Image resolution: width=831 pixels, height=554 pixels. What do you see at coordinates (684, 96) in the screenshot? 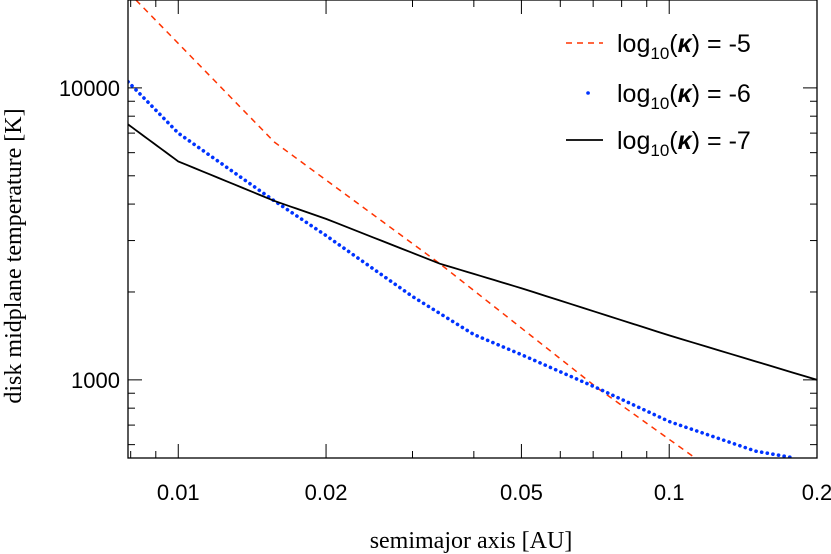
I see `legend-label-2: log10(κ) = -6` at bounding box center [684, 96].